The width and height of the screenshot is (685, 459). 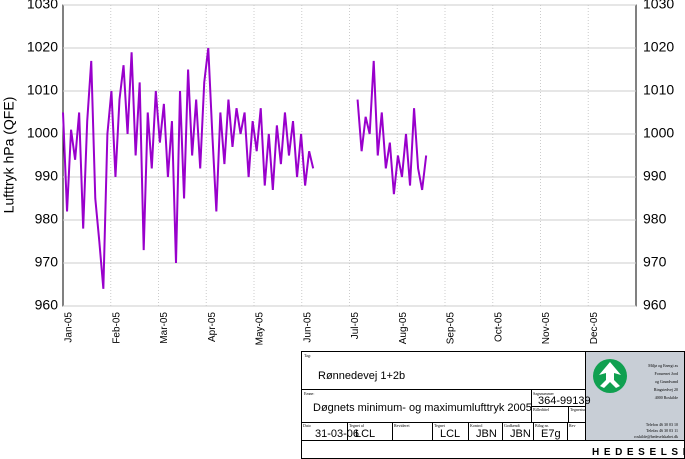 I want to click on field-value: 31-03-06, so click(x=337, y=434).